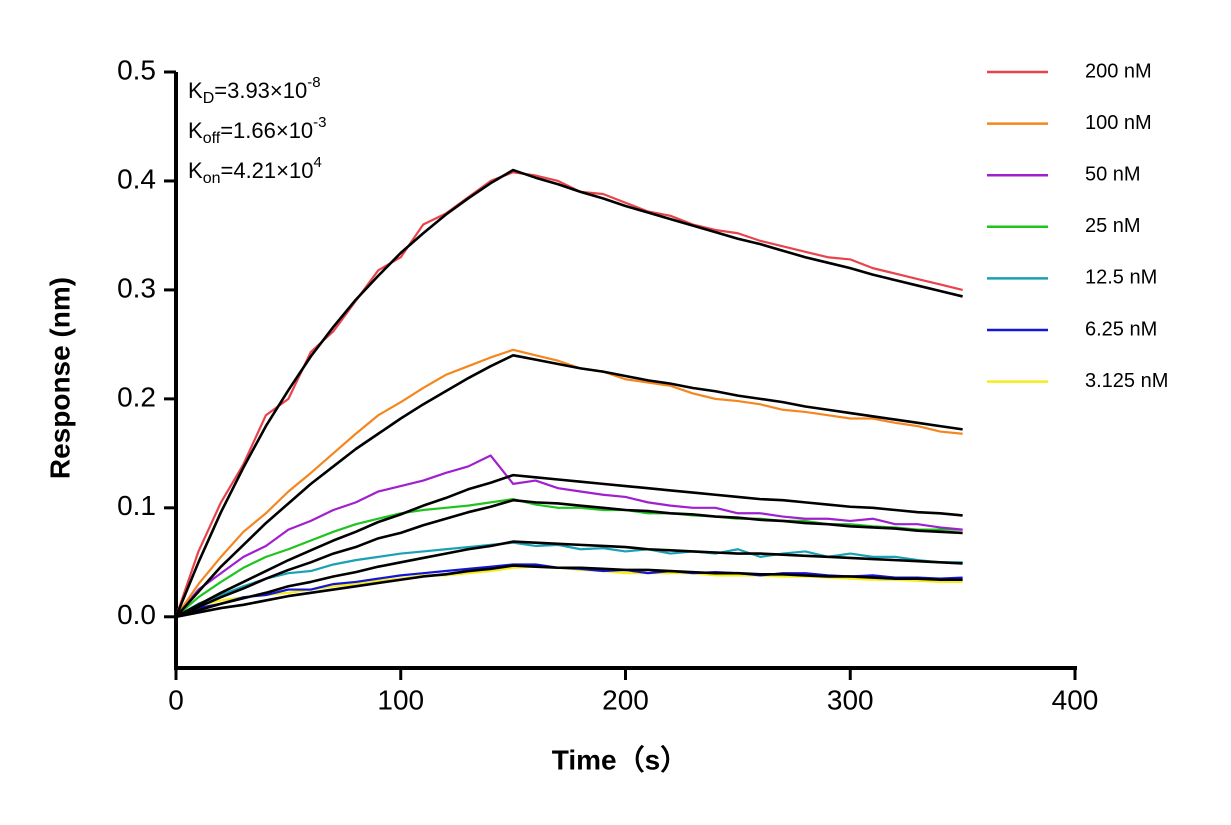  What do you see at coordinates (1121, 329) in the screenshot?
I see `legend-label: 6.25 nM` at bounding box center [1121, 329].